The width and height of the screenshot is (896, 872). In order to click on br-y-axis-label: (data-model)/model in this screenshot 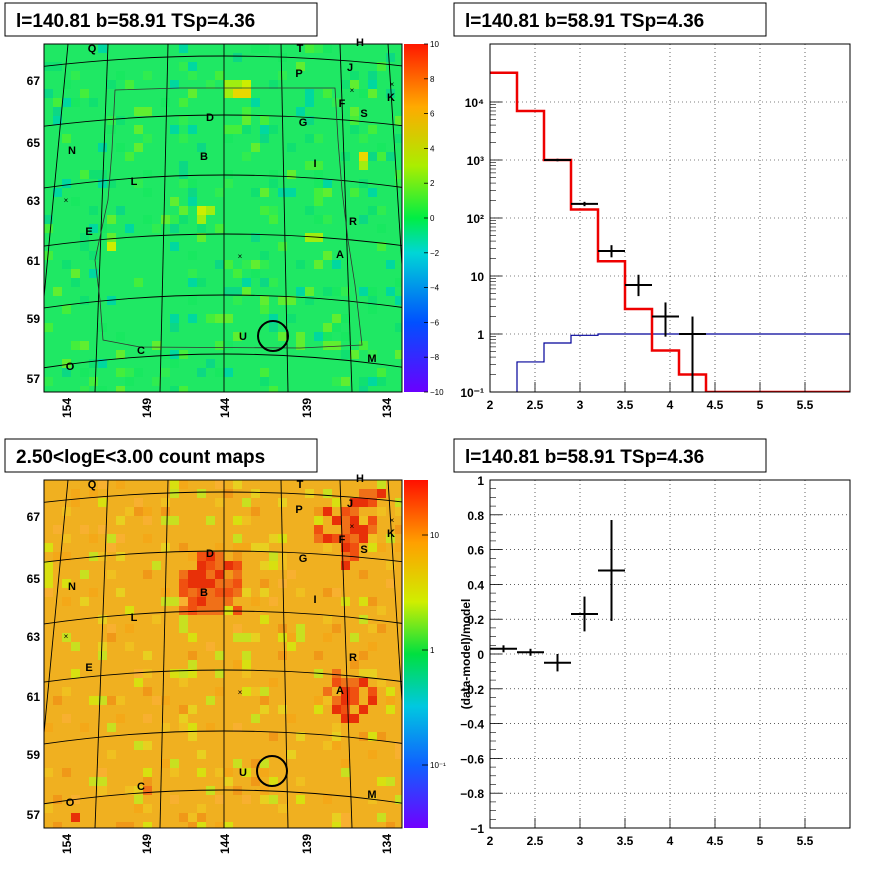, I will do `click(466, 654)`.